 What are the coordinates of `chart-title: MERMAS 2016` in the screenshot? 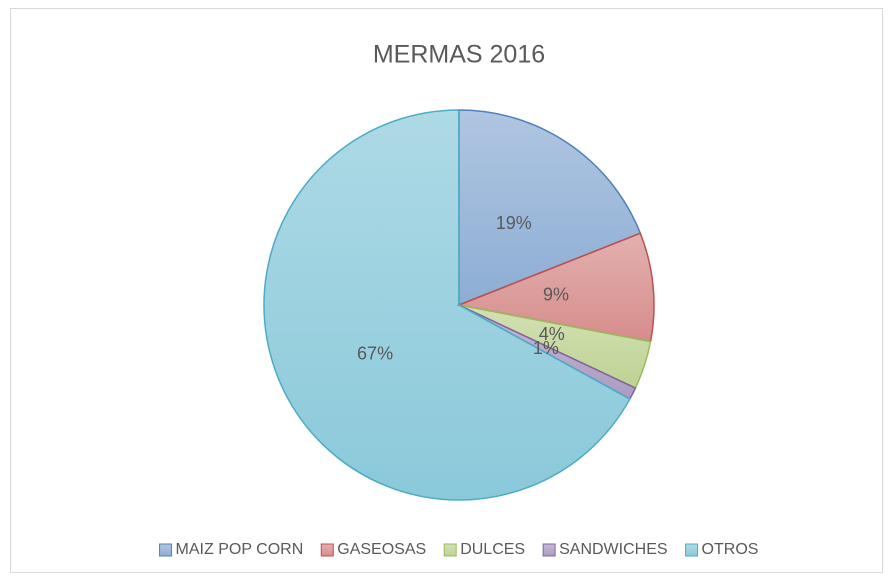 It's located at (459, 55).